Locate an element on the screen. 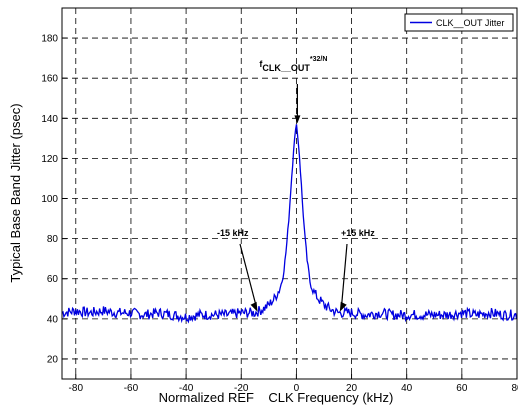  y-tick-label: 20 is located at coordinates (53, 359).